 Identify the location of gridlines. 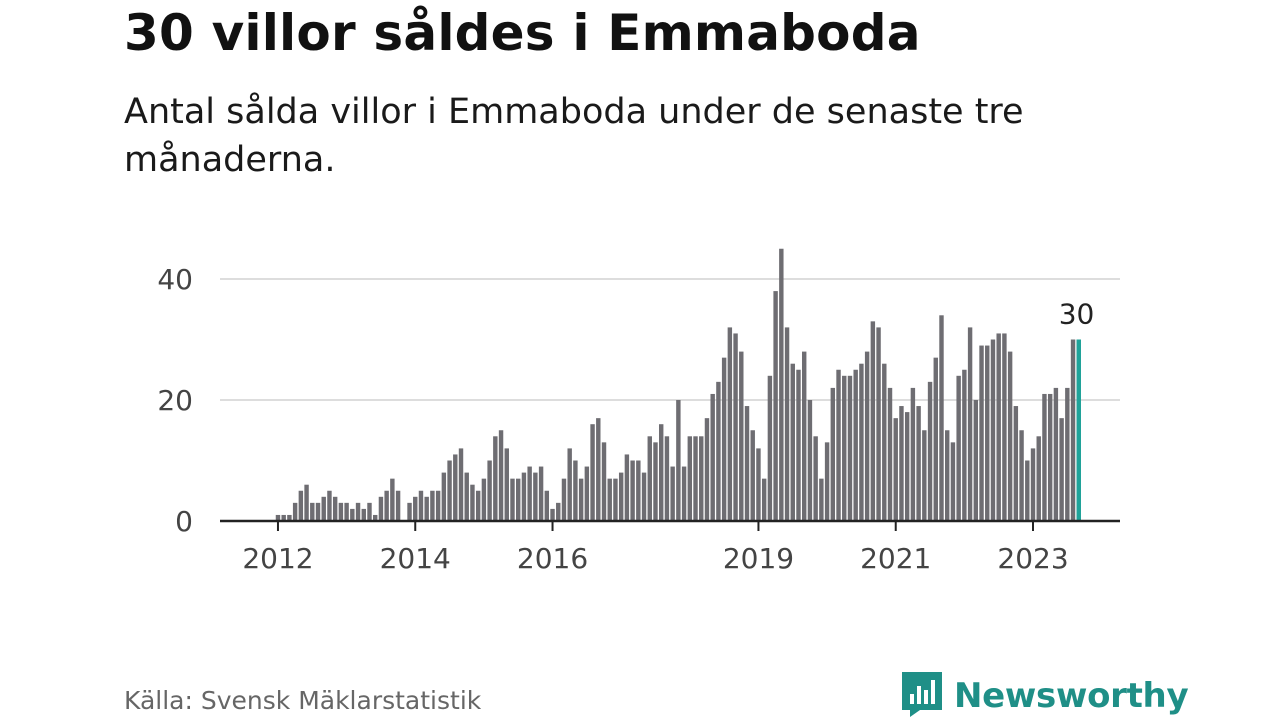
(670, 339).